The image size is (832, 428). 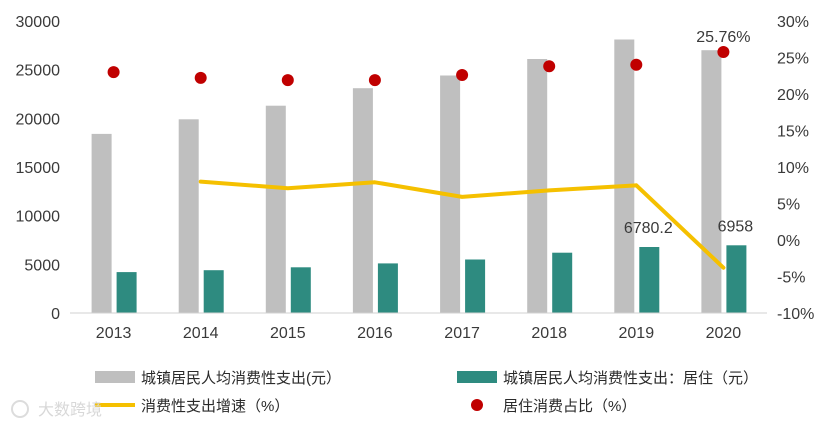 What do you see at coordinates (711, 181) in the screenshot?
I see `bar-total-2020` at bounding box center [711, 181].